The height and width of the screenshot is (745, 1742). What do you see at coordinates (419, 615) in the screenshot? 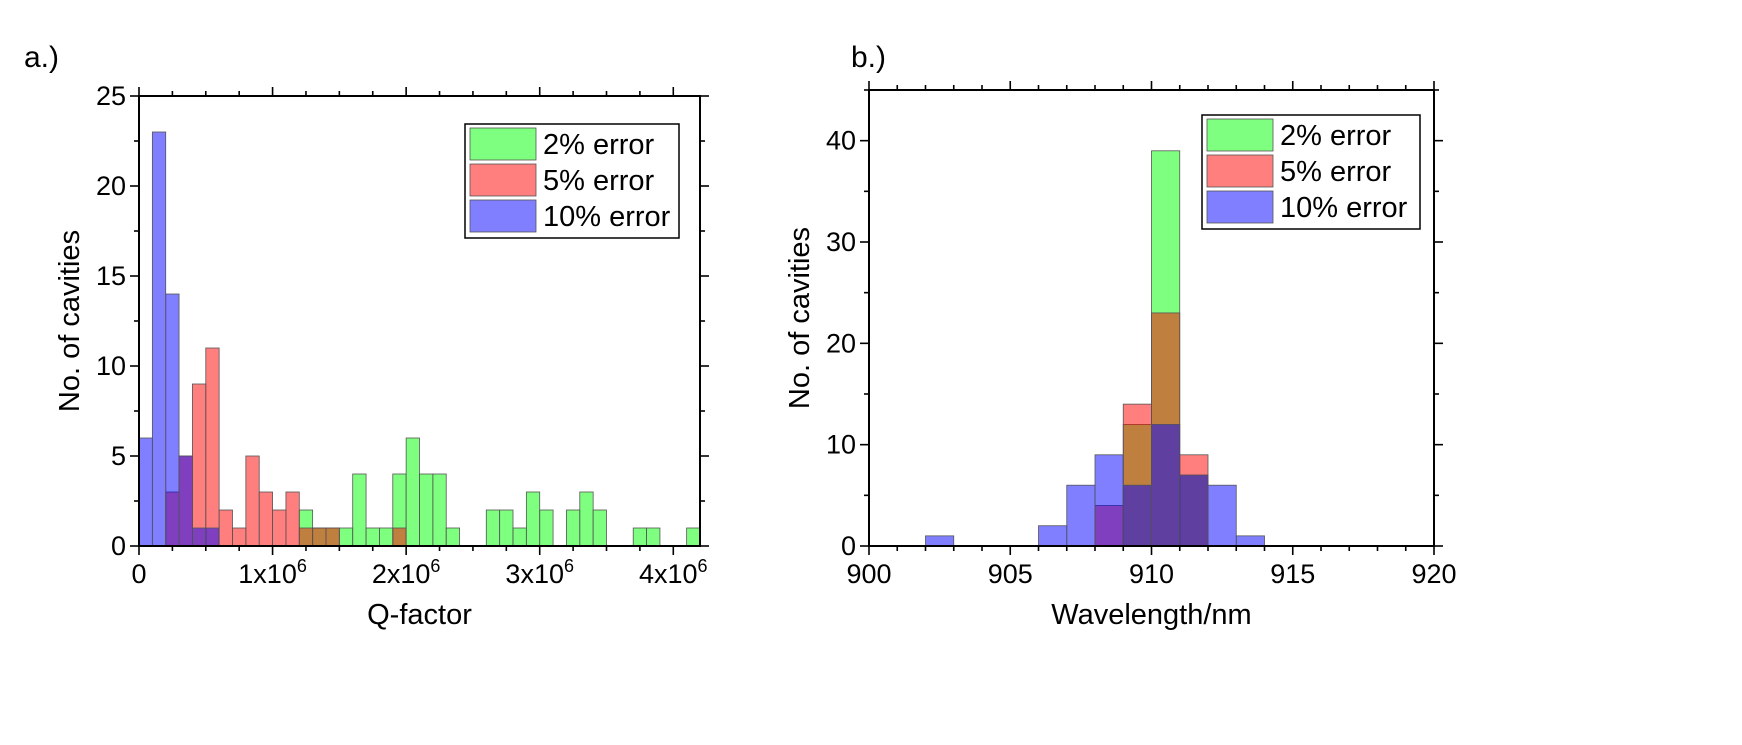
I see `x-axis-title: Q-factor` at bounding box center [419, 615].